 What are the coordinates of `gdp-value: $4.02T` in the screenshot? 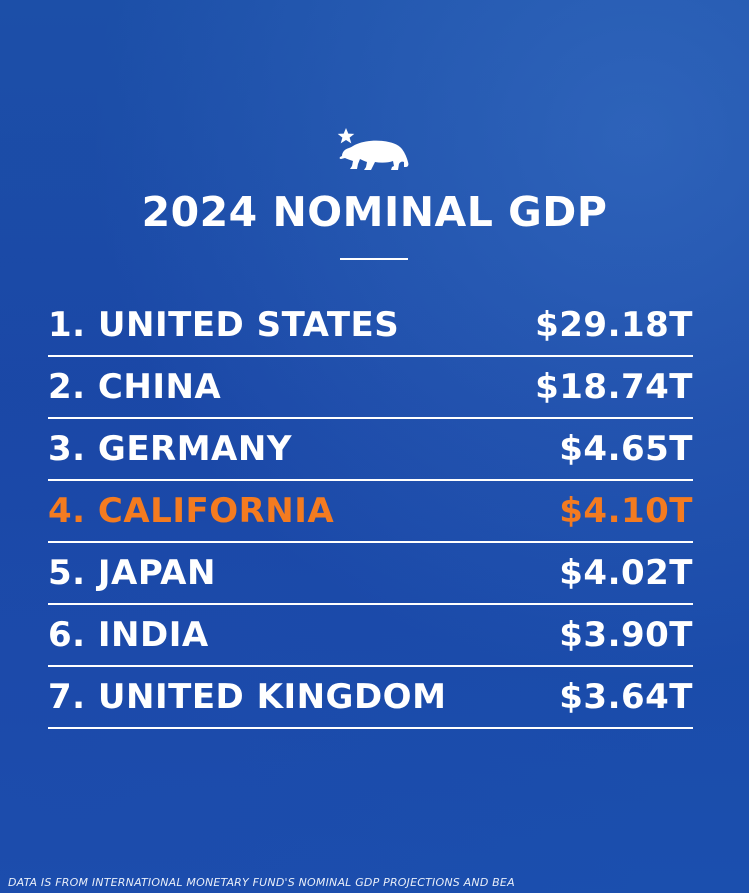 It's located at (626, 573).